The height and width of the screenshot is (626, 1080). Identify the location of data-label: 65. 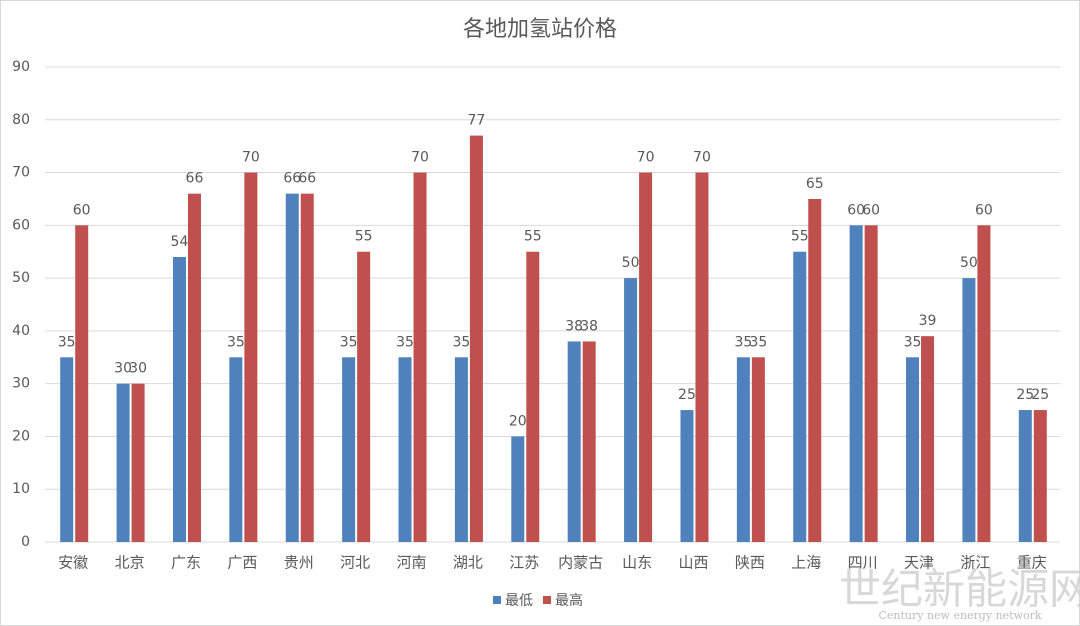
(815, 184).